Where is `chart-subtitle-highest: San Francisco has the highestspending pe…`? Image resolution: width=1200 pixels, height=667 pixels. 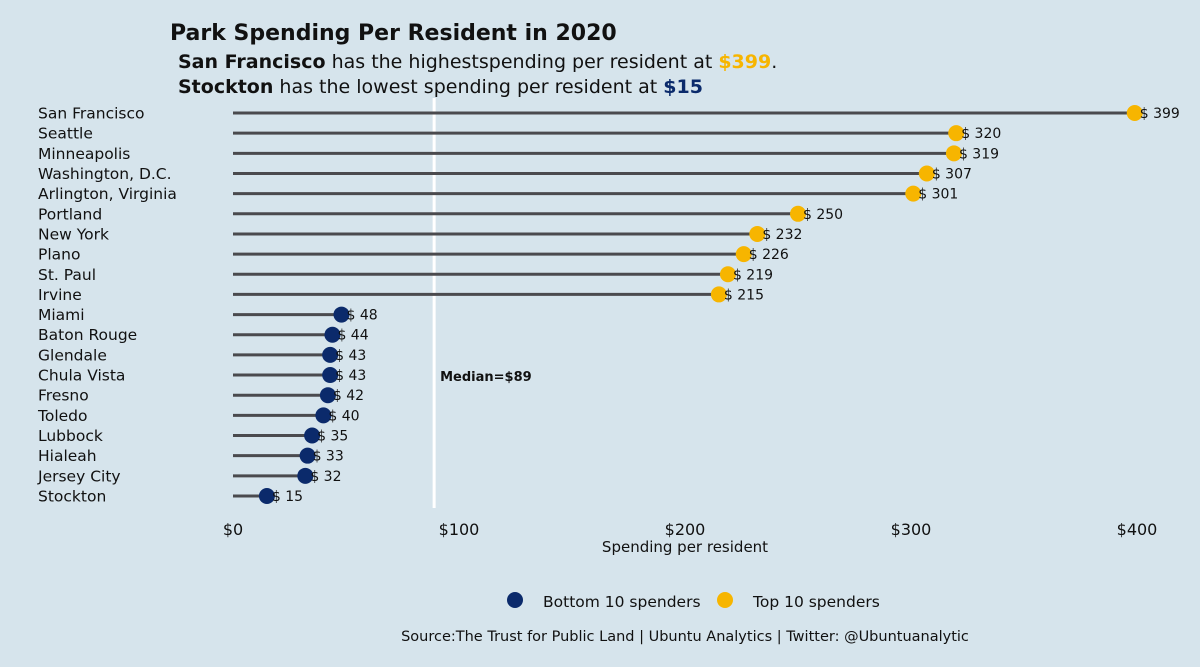 chart-subtitle-highest: San Francisco has the highestspending pe… is located at coordinates (477, 62).